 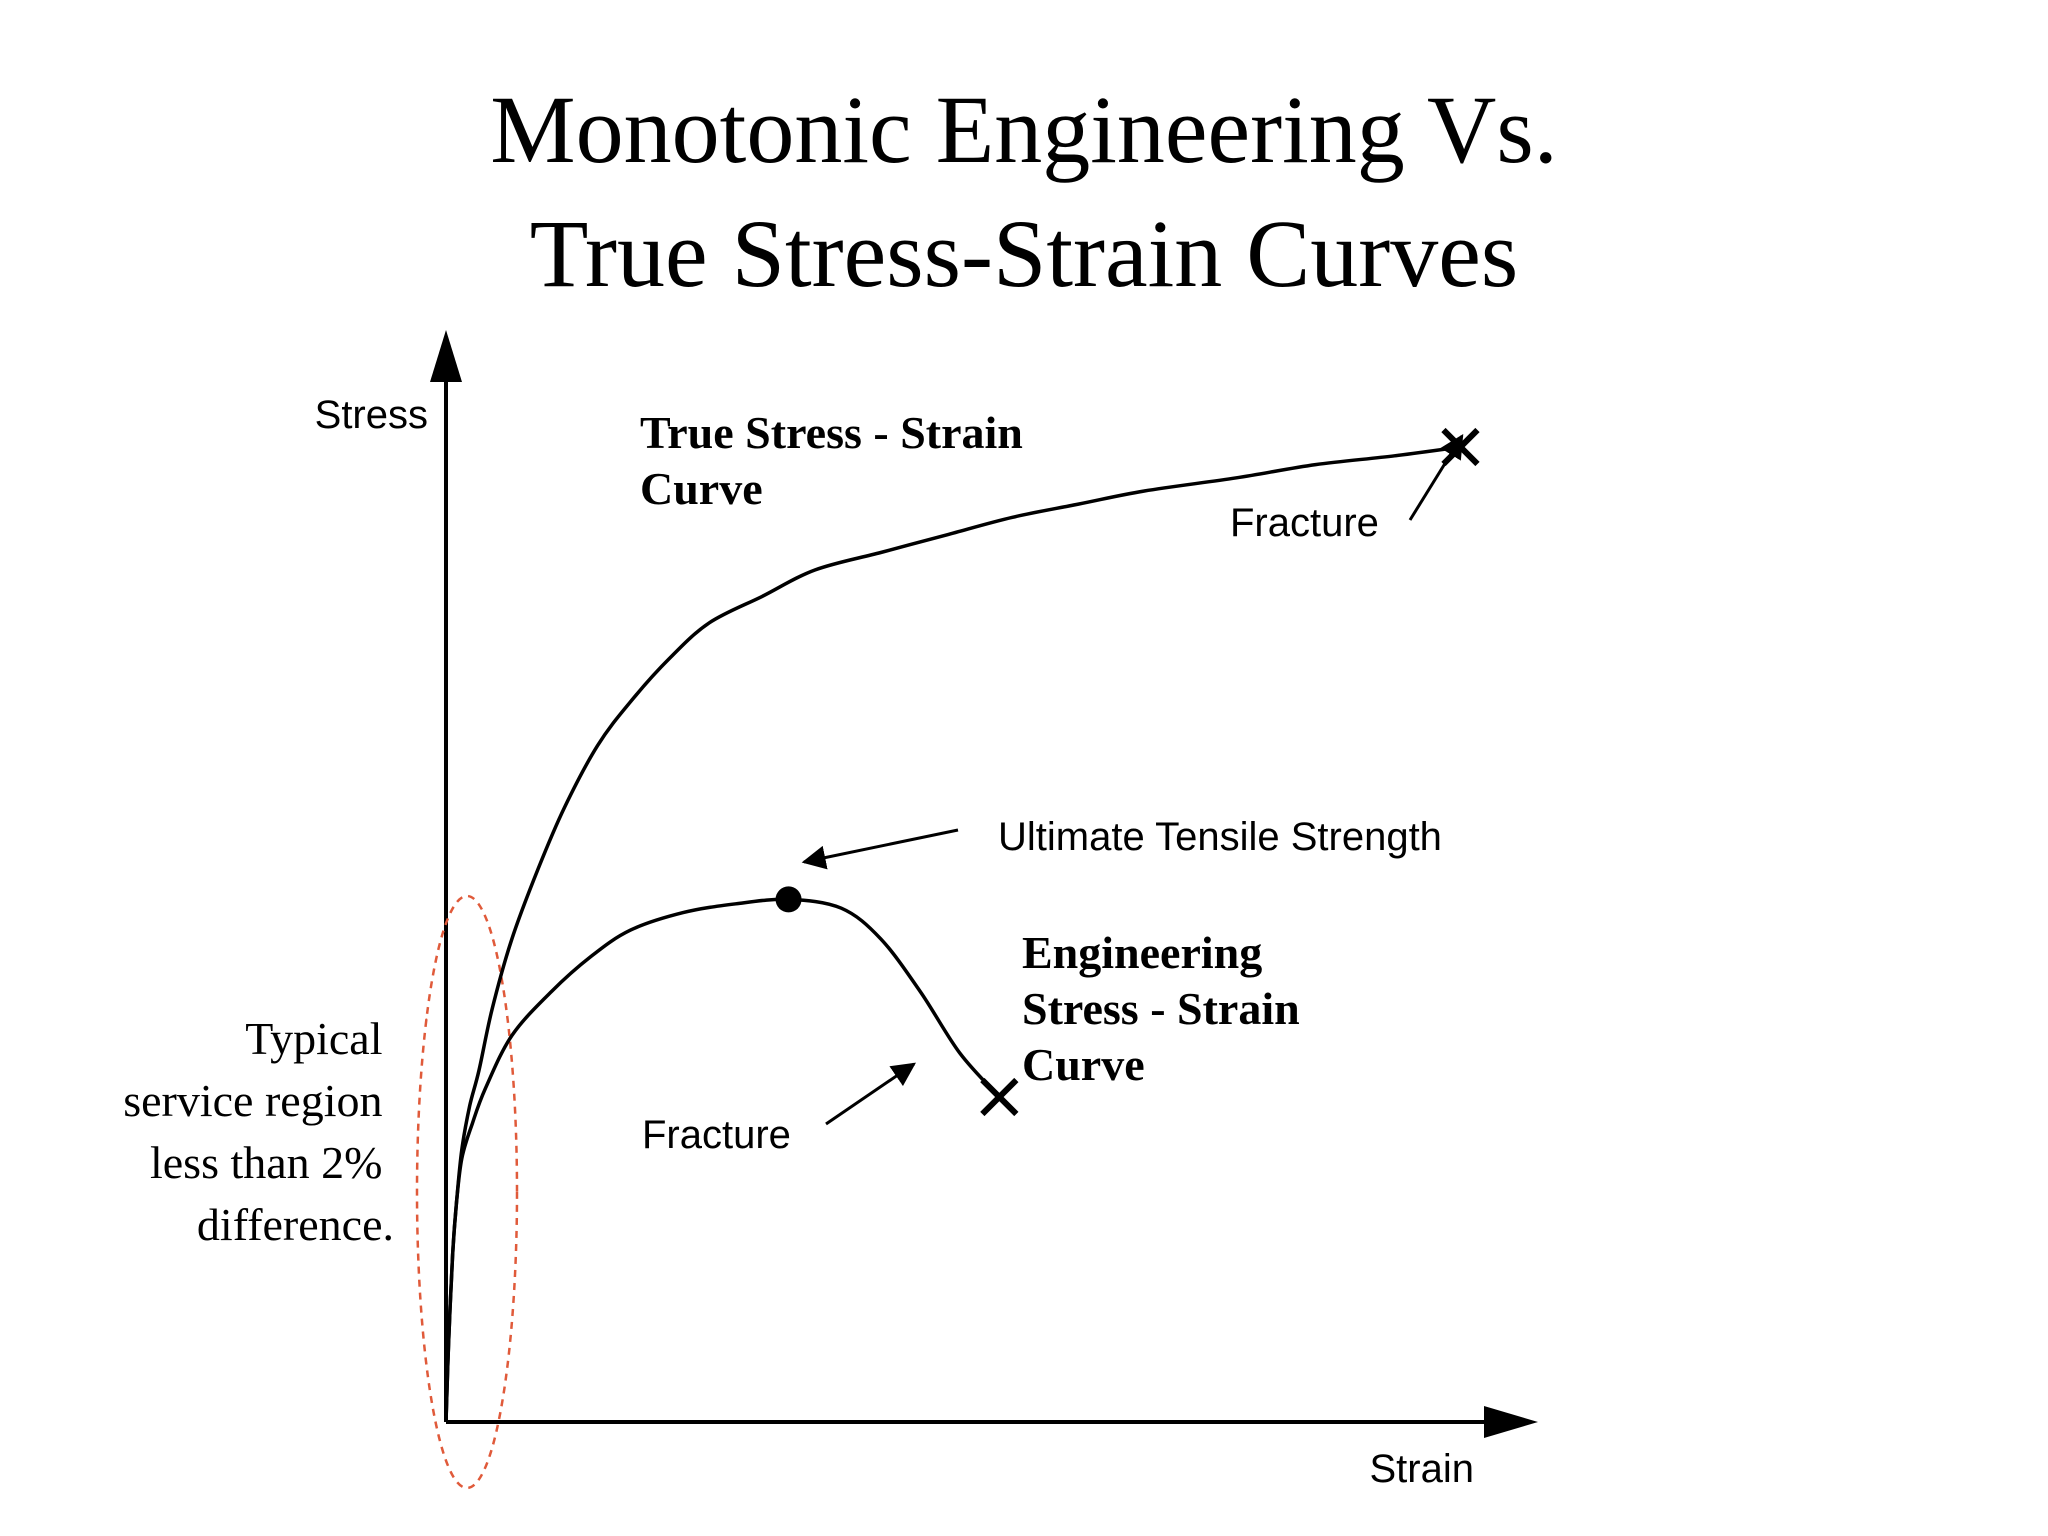 What do you see at coordinates (1166, 1008) in the screenshot?
I see `engineering-curve-label: Engineering Stress - Strain Curve` at bounding box center [1166, 1008].